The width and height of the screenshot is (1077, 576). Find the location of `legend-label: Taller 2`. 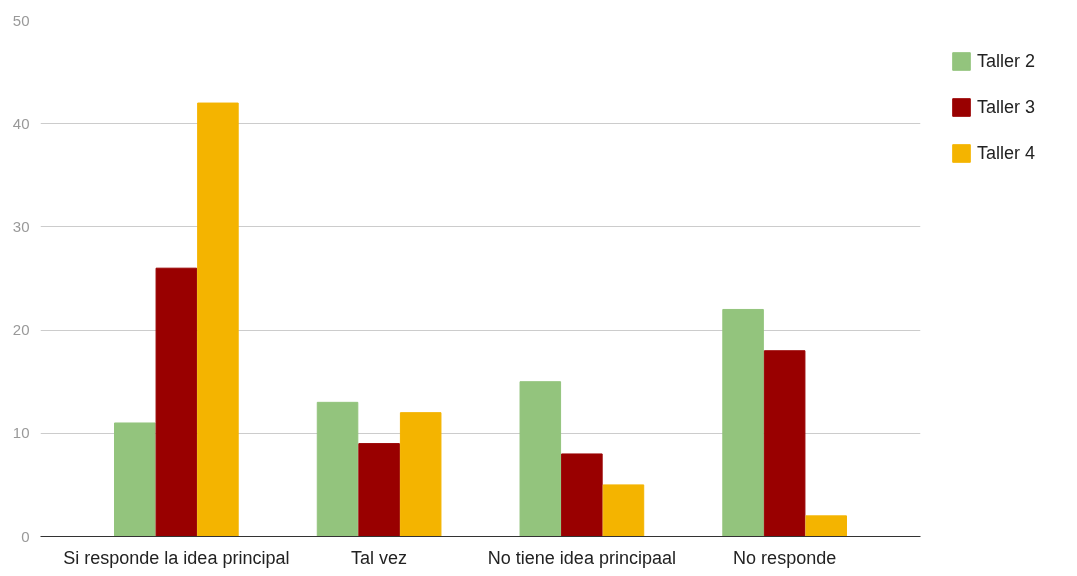

legend-label: Taller 2 is located at coordinates (1006, 61).